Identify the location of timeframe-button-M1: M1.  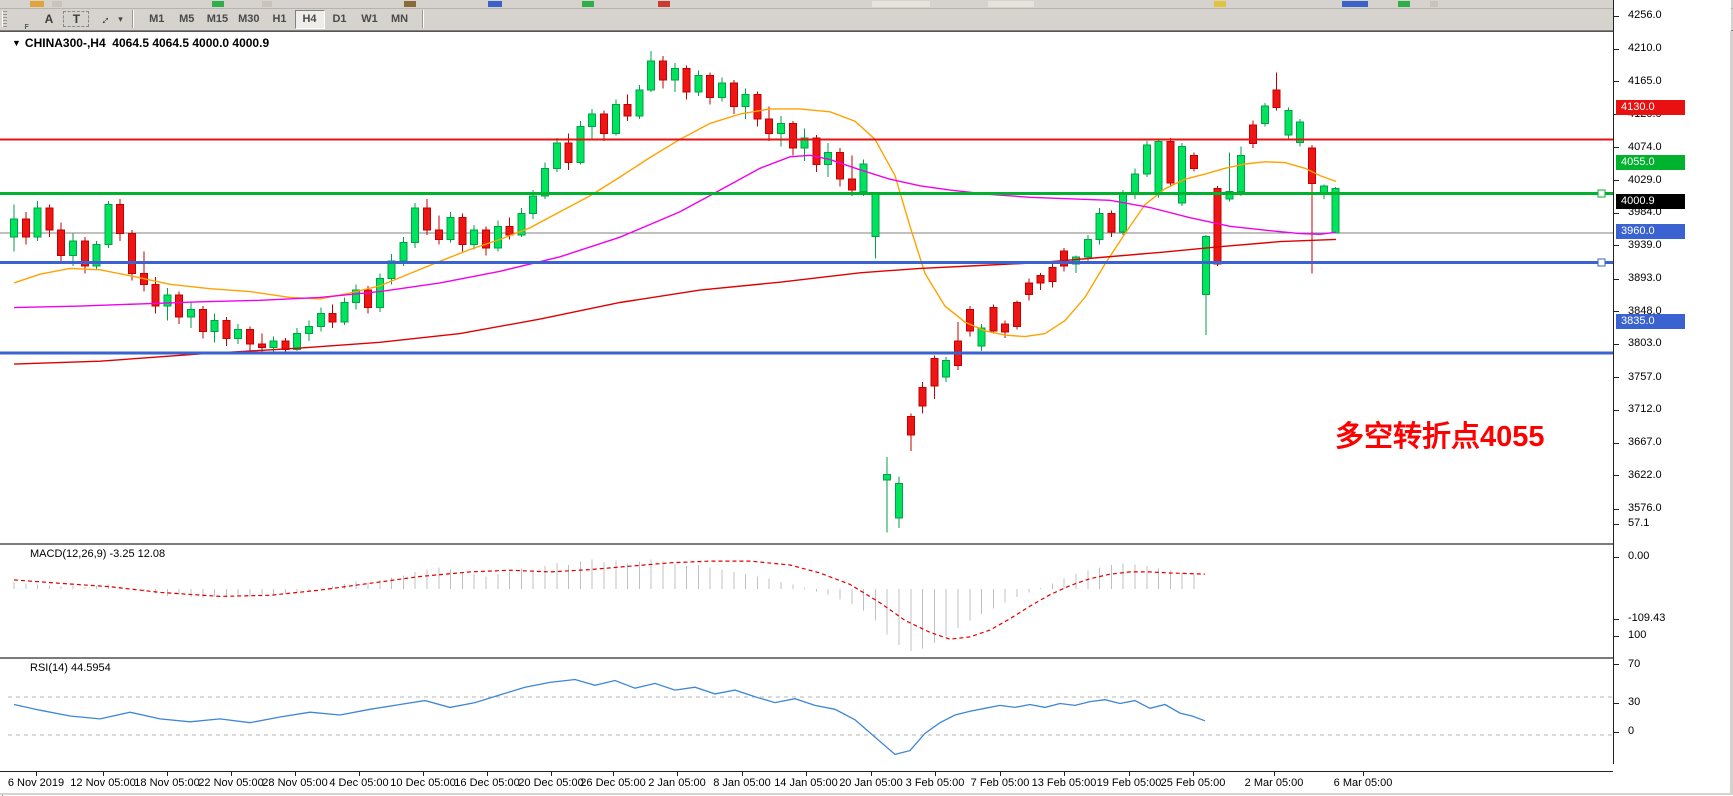
(157, 19).